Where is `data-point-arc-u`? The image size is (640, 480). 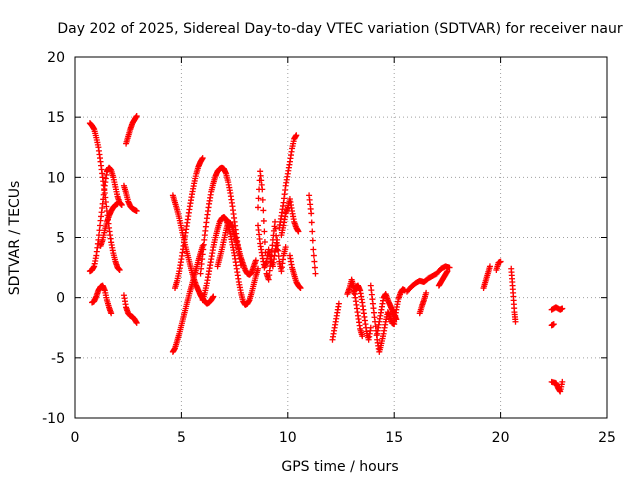
data-point-arc-u is located at coordinates (362, 336).